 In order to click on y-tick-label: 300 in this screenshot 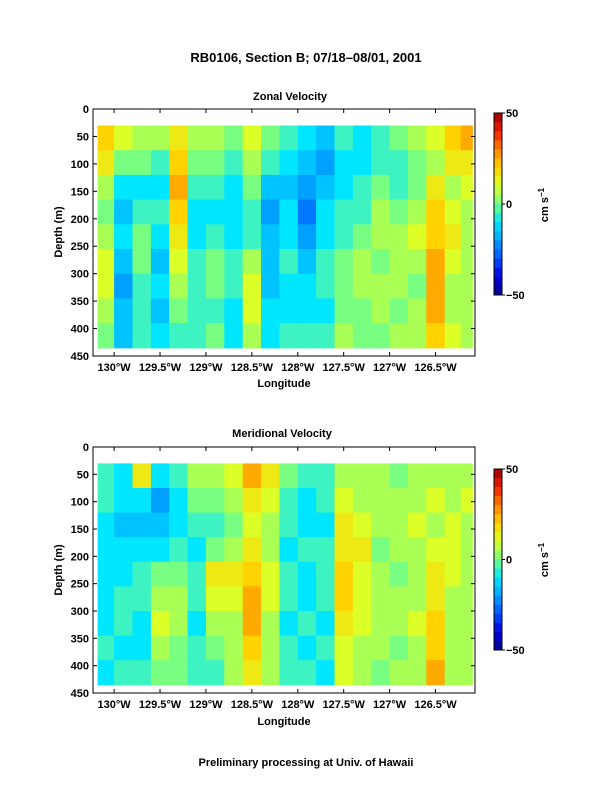, I will do `click(80, 275)`.